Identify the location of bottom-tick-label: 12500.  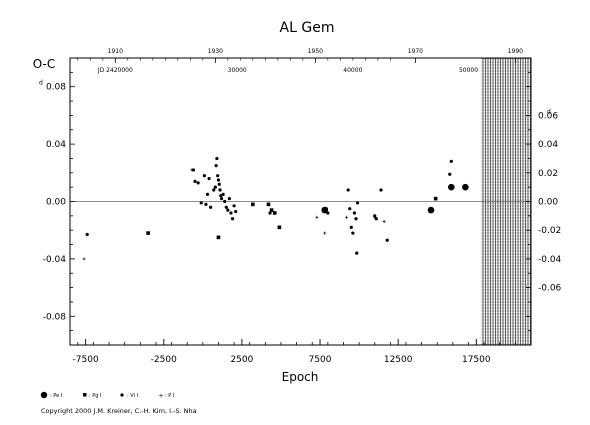
(398, 360).